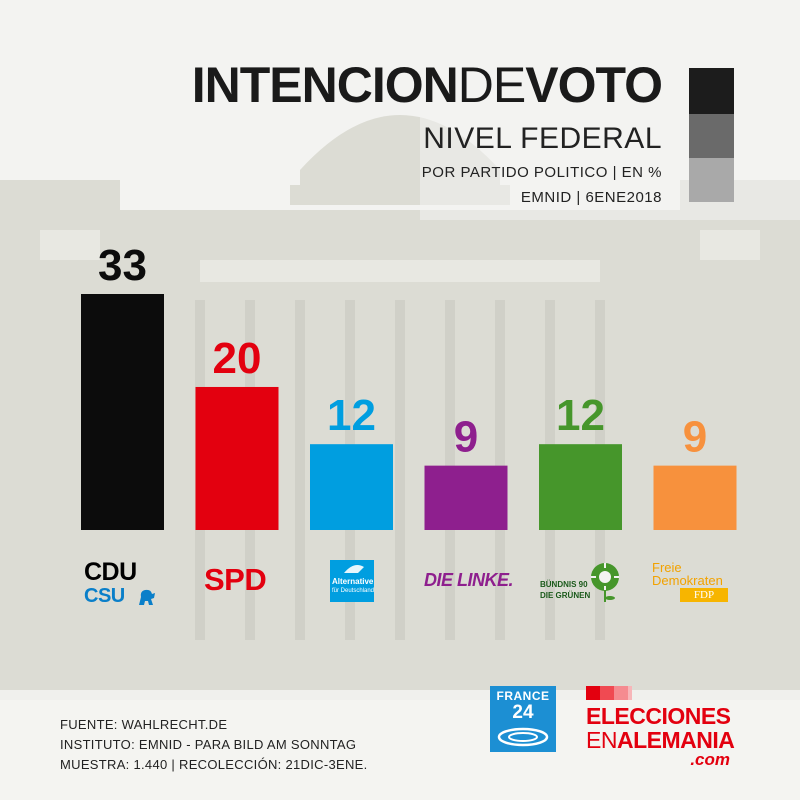 The image size is (800, 800). What do you see at coordinates (354, 569) in the screenshot?
I see `afd-arrow-icon` at bounding box center [354, 569].